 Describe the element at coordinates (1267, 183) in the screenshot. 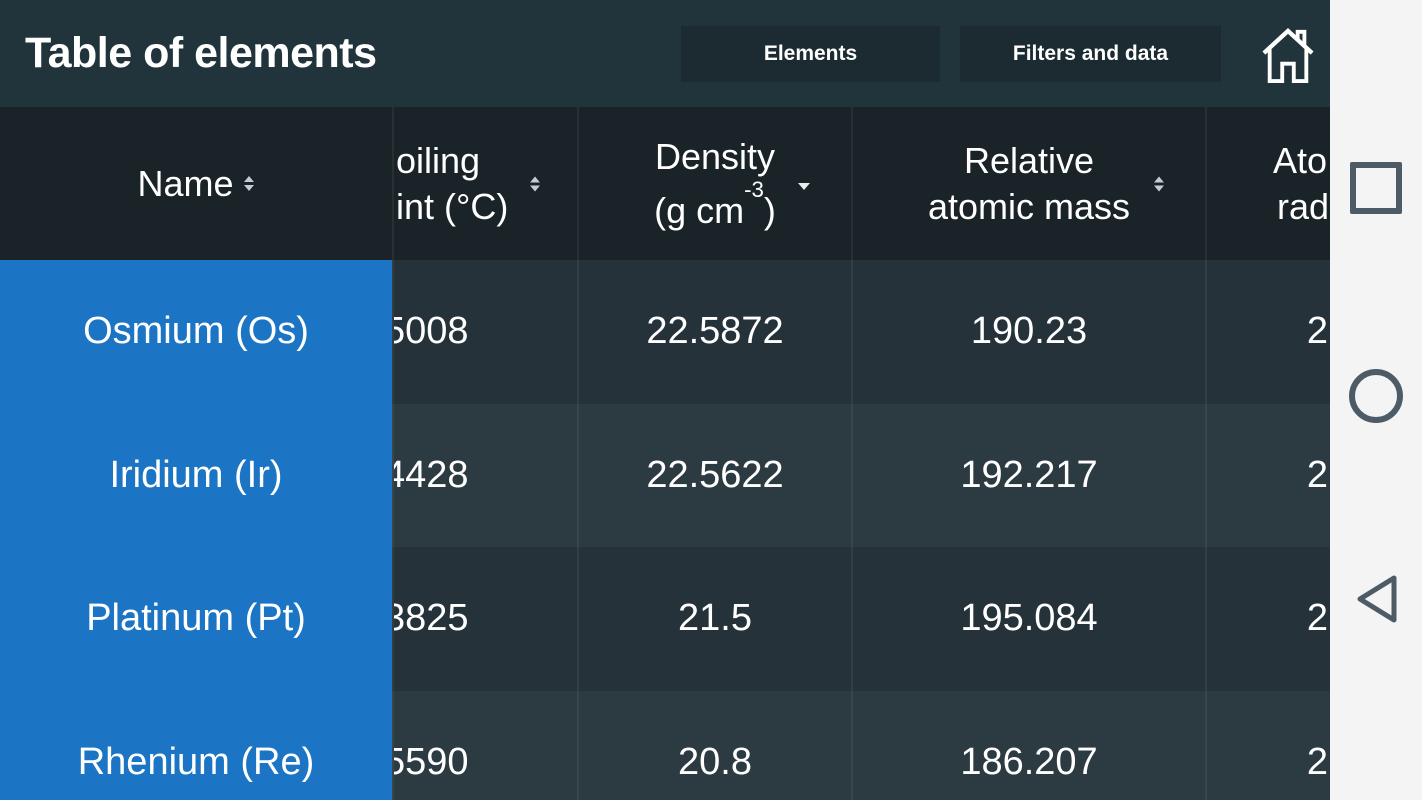

I see `column-header-atomic-radius: Ato radi` at that location.